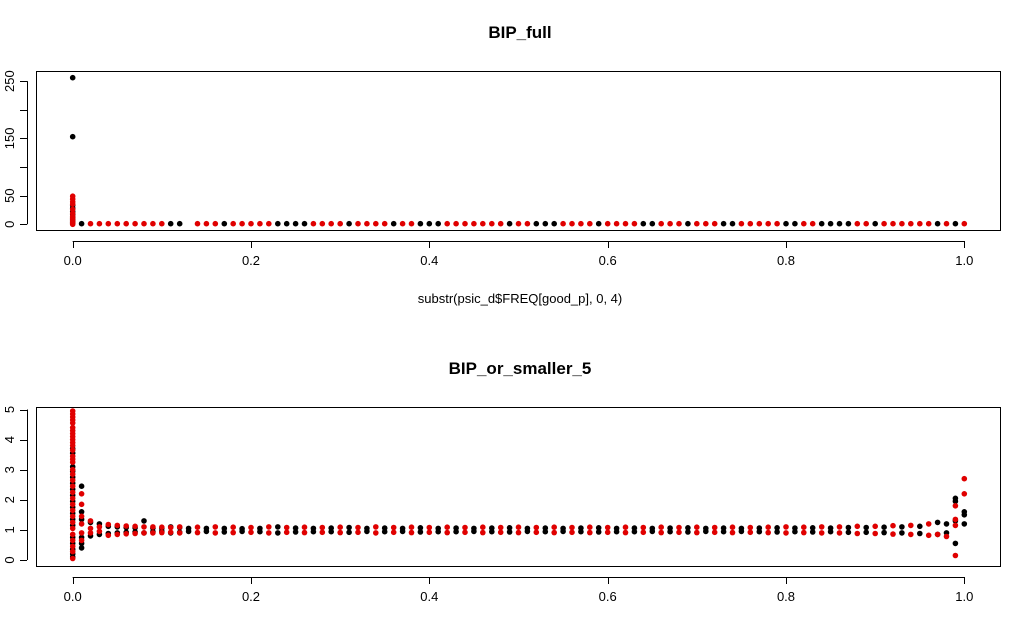 This screenshot has height=624, width=1021. Describe the element at coordinates (15, 485) in the screenshot. I see `y-axis: 0 1 2 3 4 5` at that location.